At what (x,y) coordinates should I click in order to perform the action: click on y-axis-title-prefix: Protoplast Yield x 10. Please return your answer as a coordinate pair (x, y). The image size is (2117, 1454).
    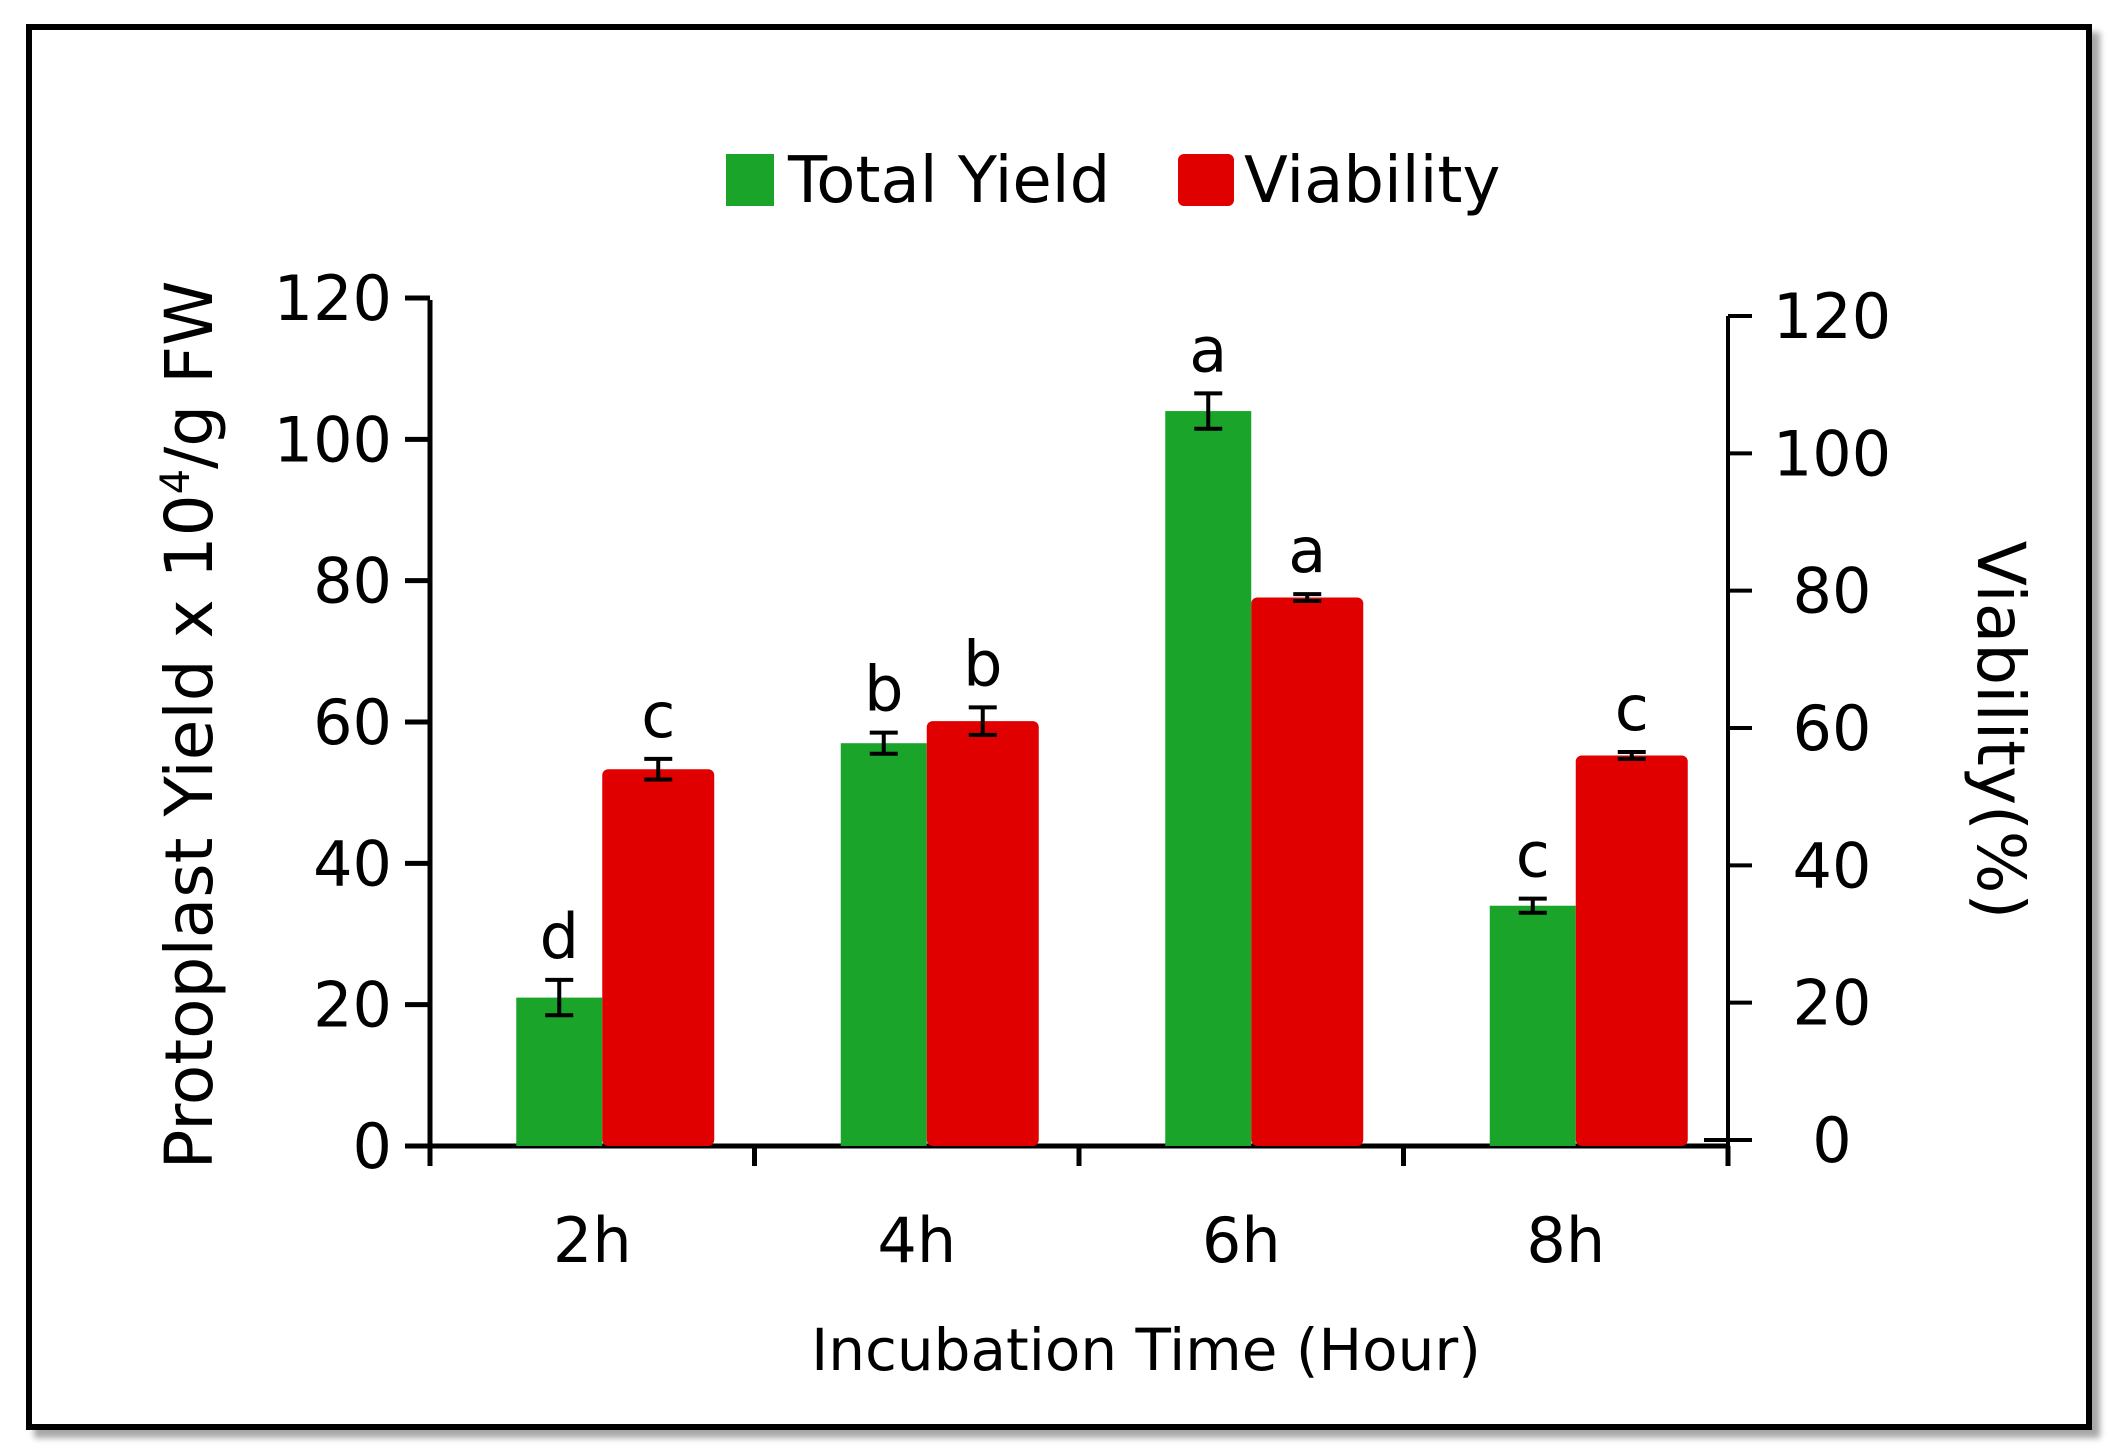
    Looking at the image, I should click on (189, 831).